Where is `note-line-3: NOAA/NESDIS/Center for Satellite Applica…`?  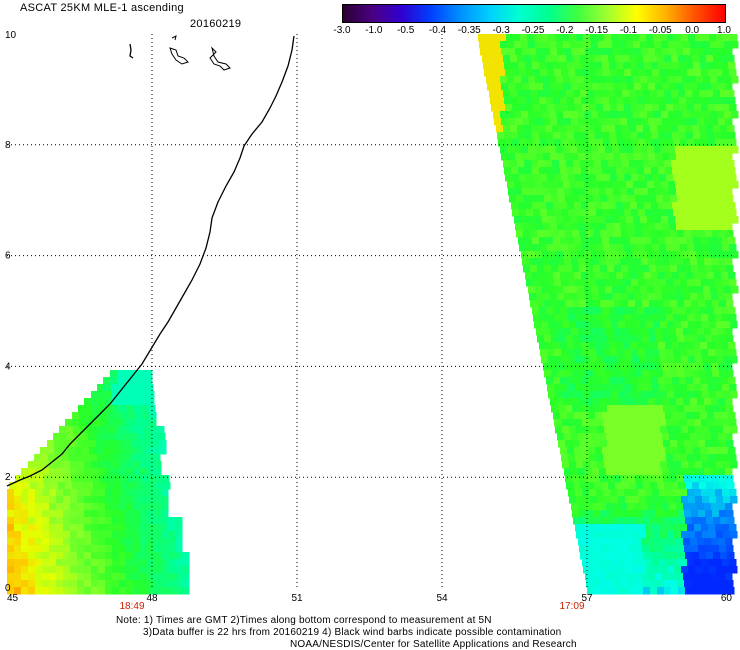 note-line-3: NOAA/NESDIS/Center for Satellite Applica… is located at coordinates (433, 644).